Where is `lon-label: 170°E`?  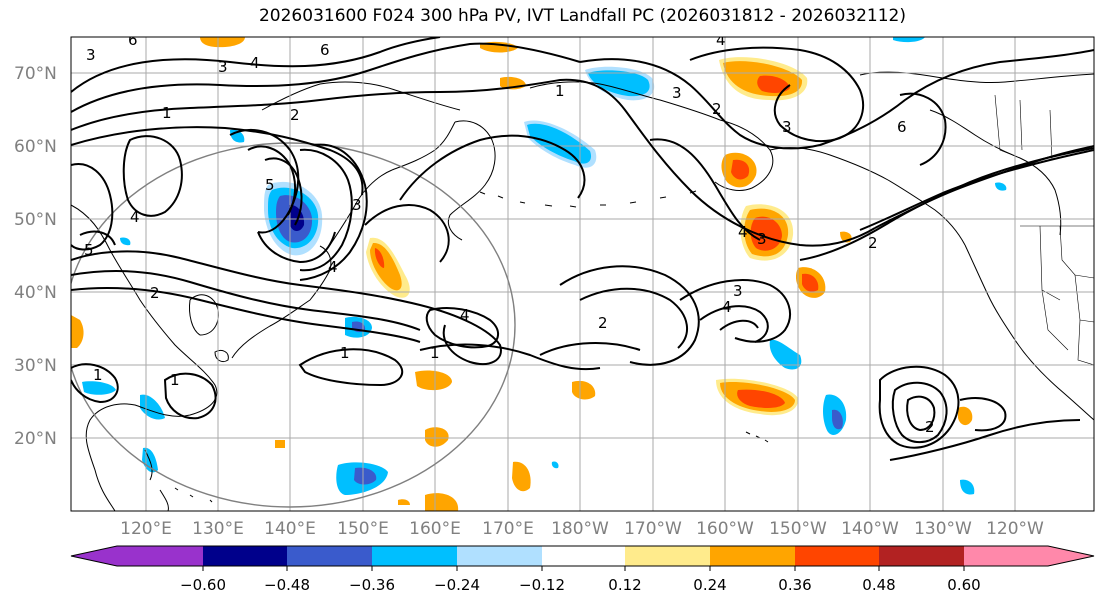 lon-label: 170°E is located at coordinates (508, 529).